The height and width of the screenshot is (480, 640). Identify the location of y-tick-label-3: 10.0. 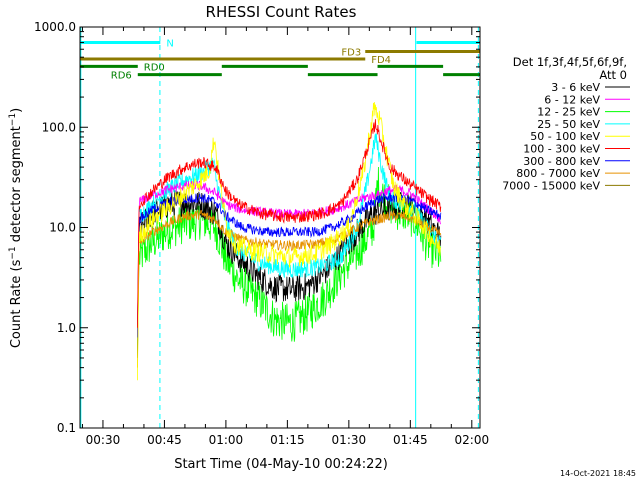
(62, 228).